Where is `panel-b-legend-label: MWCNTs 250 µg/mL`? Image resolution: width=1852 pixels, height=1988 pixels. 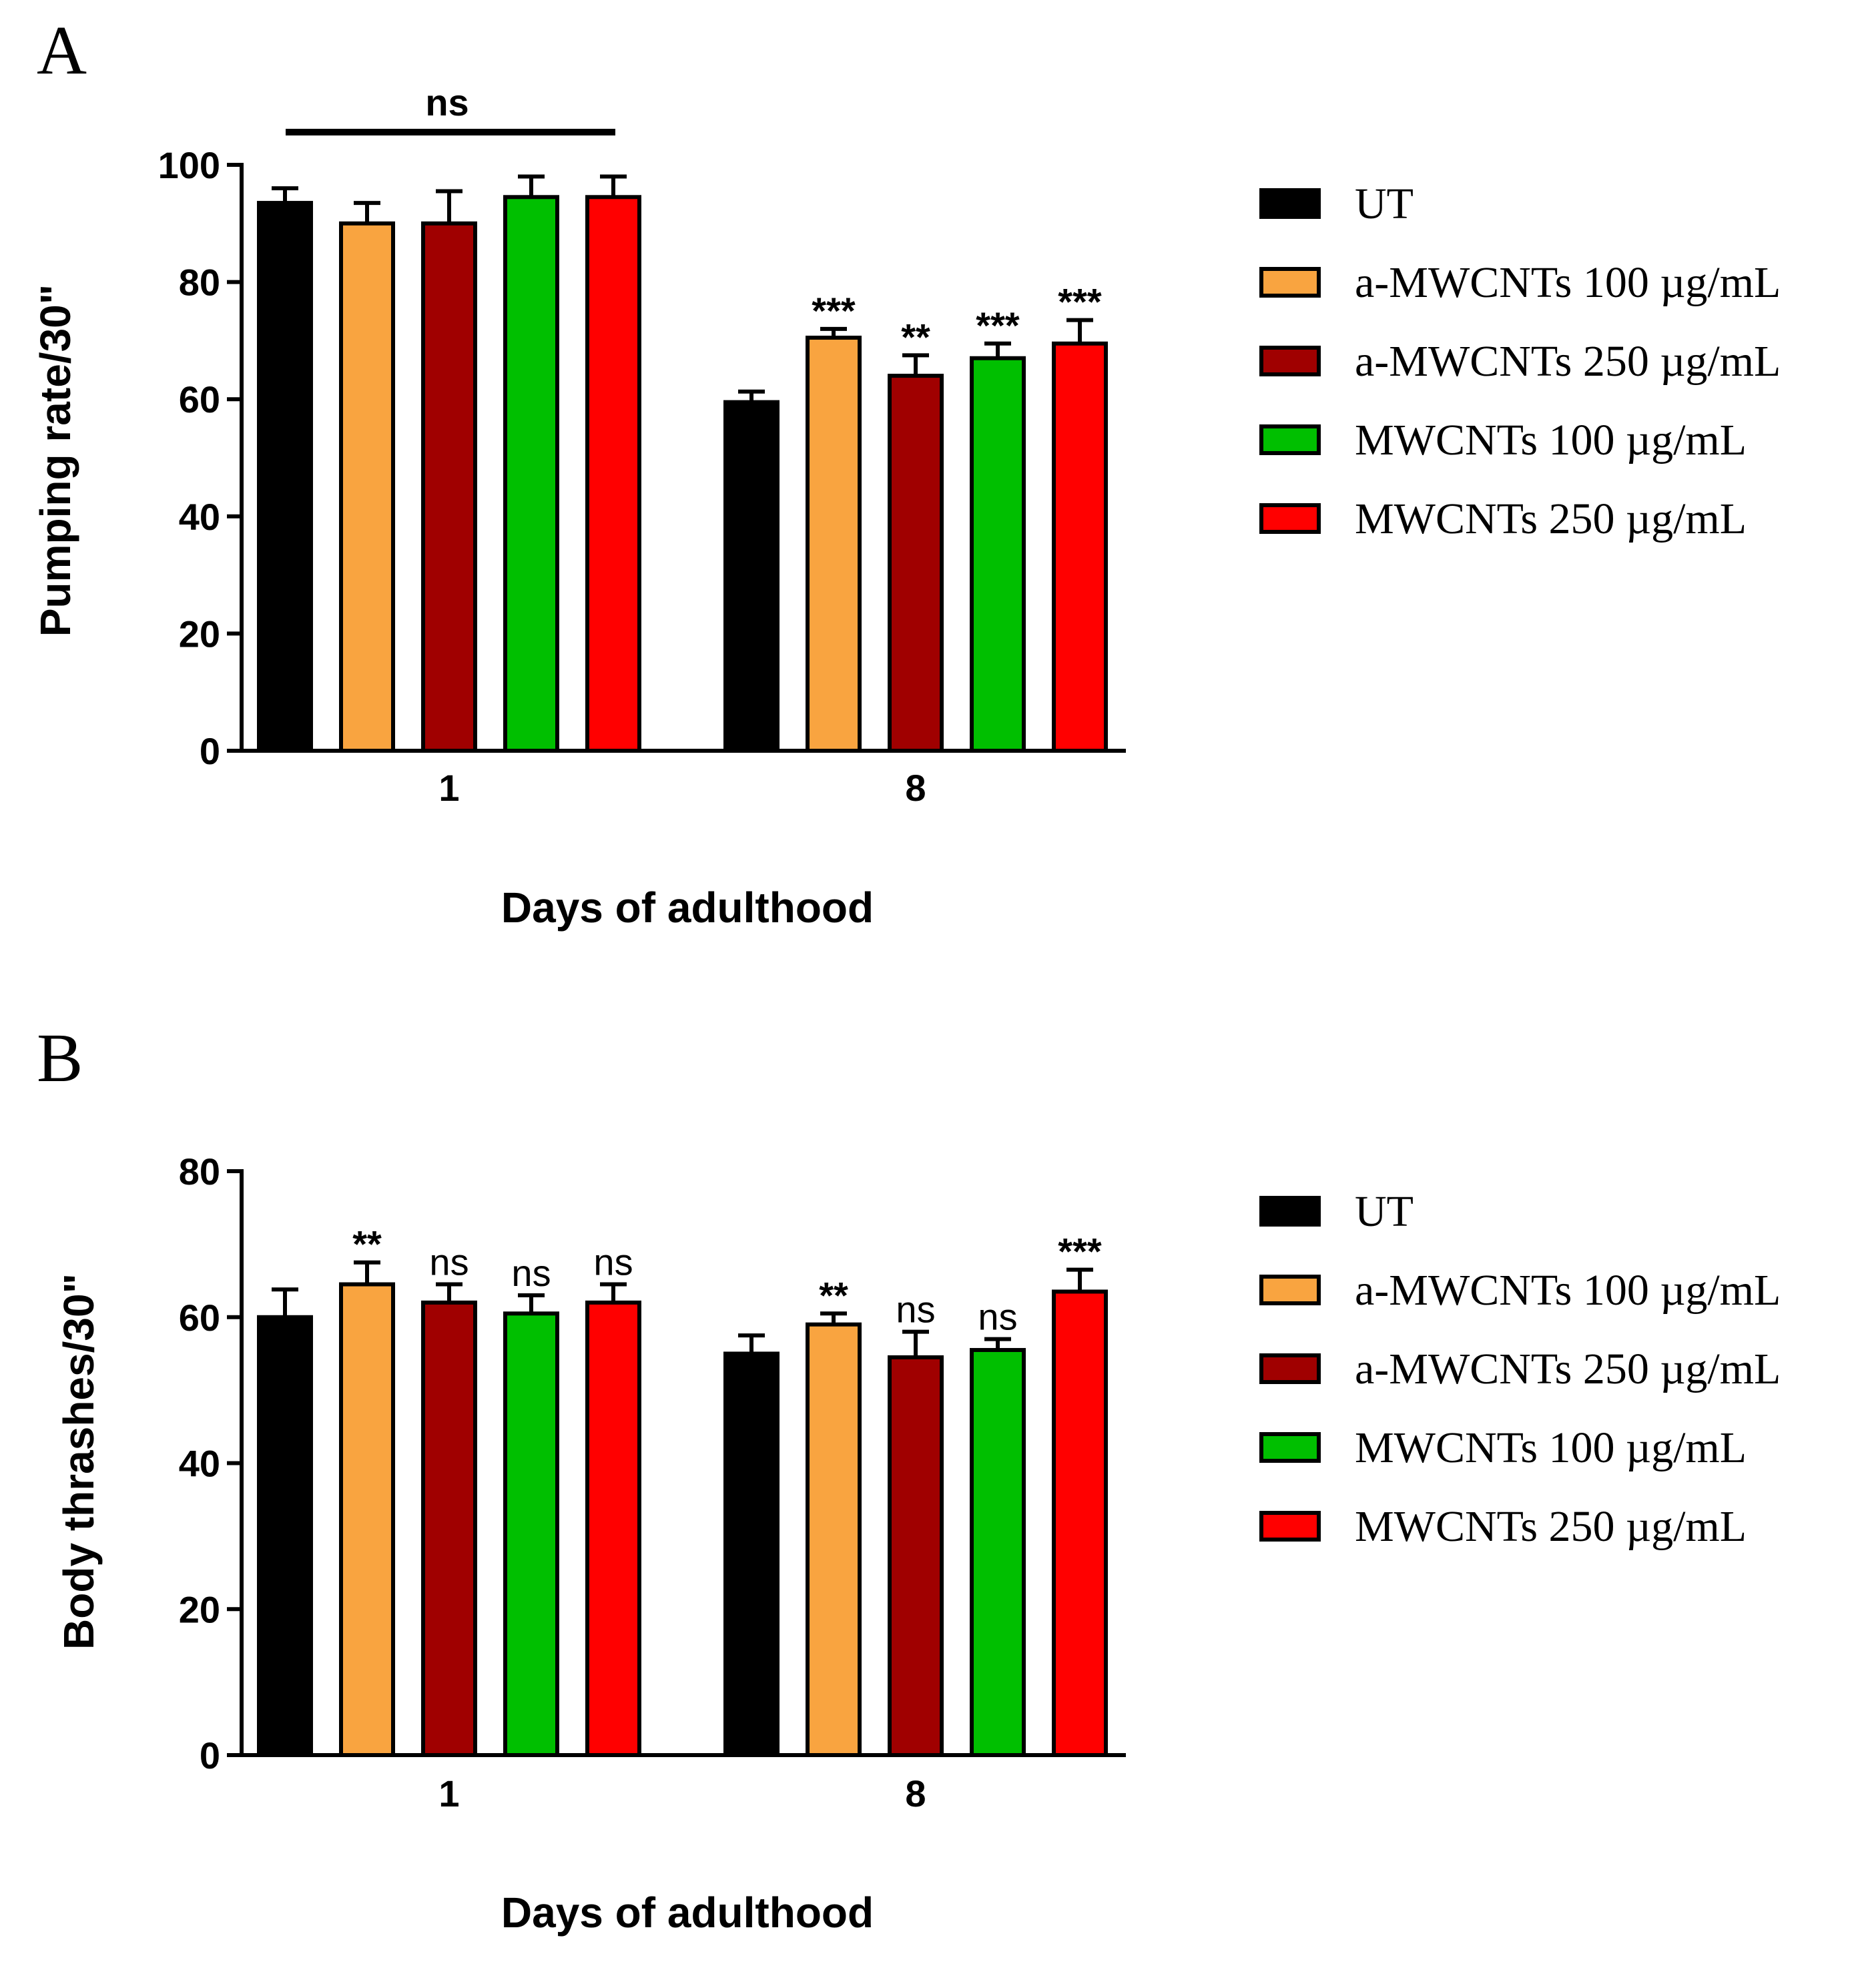
panel-b-legend-label: MWCNTs 250 µg/mL is located at coordinates (1551, 1526).